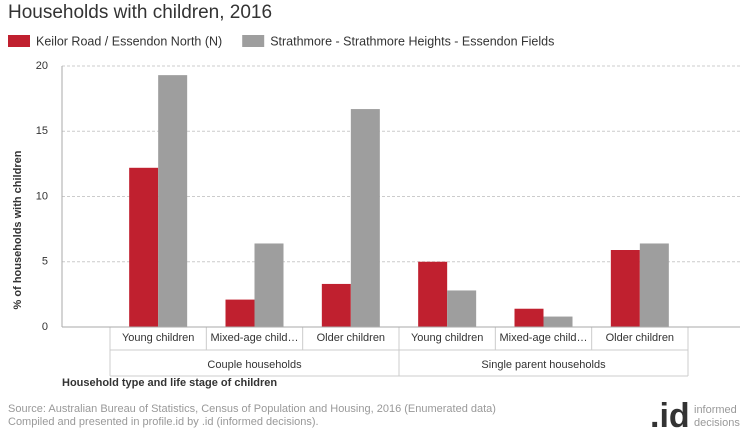 Image resolution: width=740 pixels, height=440 pixels. I want to click on group-label: Single parent households, so click(543, 365).